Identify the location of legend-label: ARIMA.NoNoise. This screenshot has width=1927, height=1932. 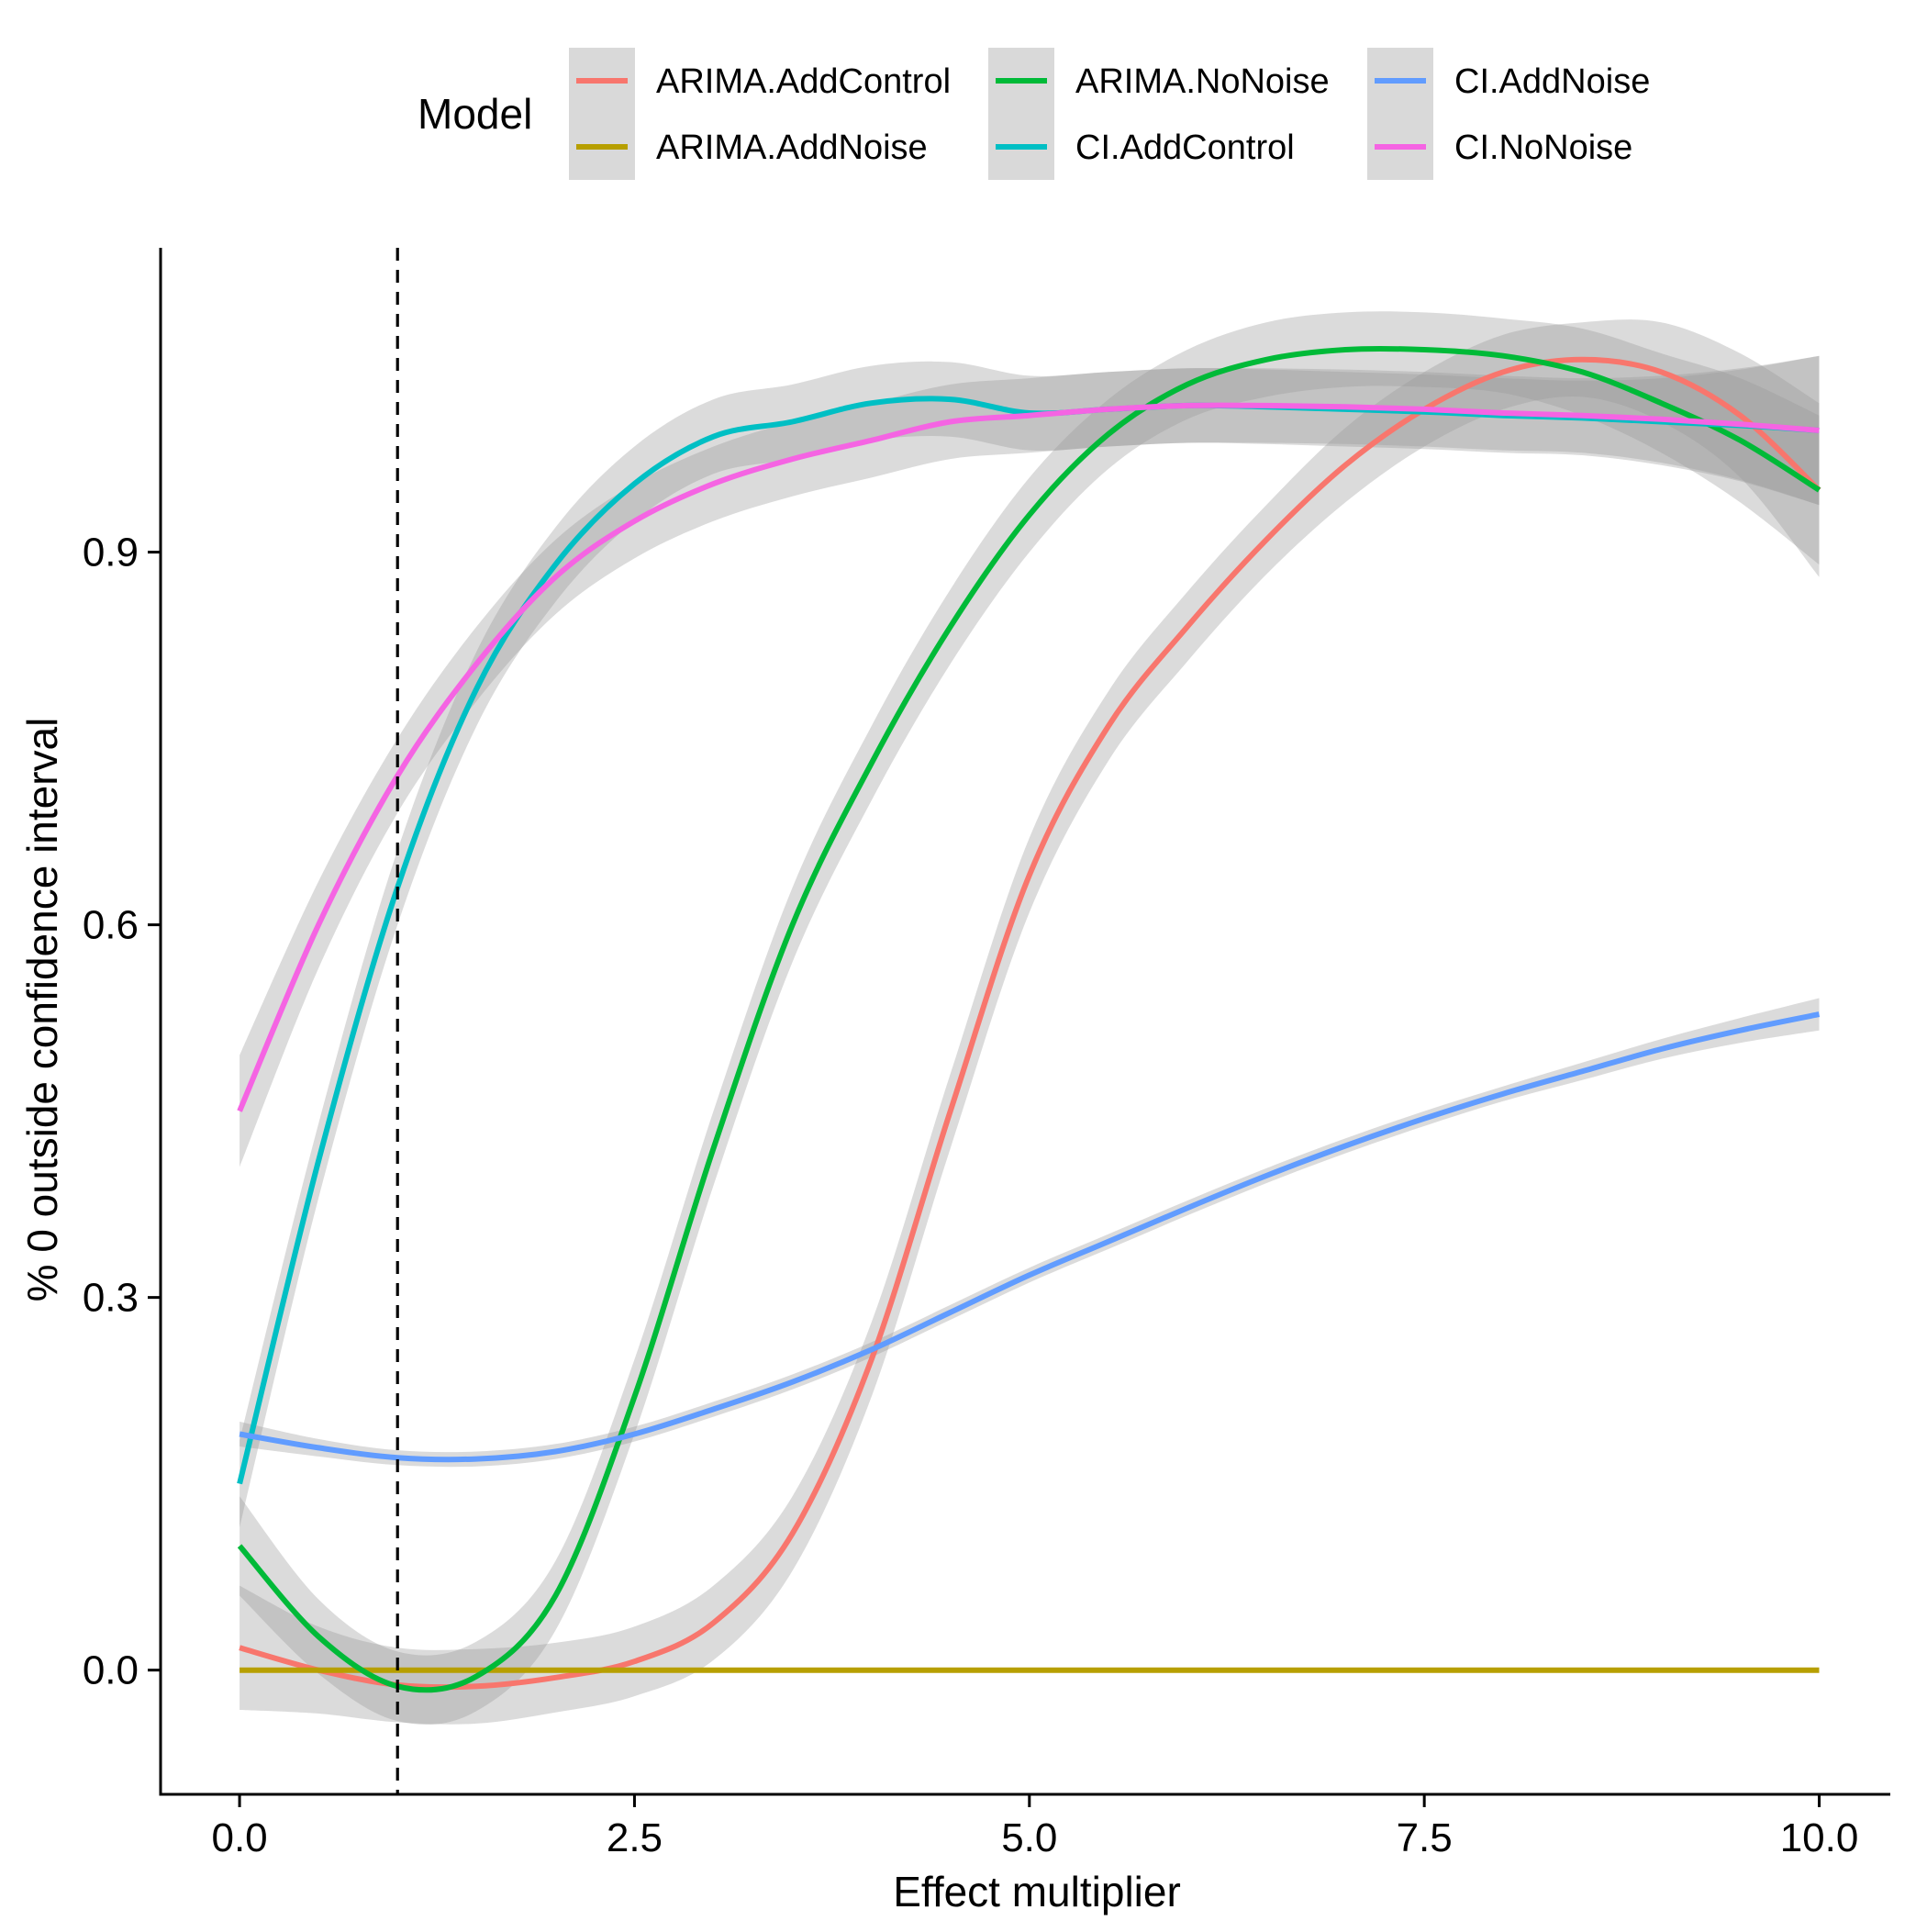
(1202, 81).